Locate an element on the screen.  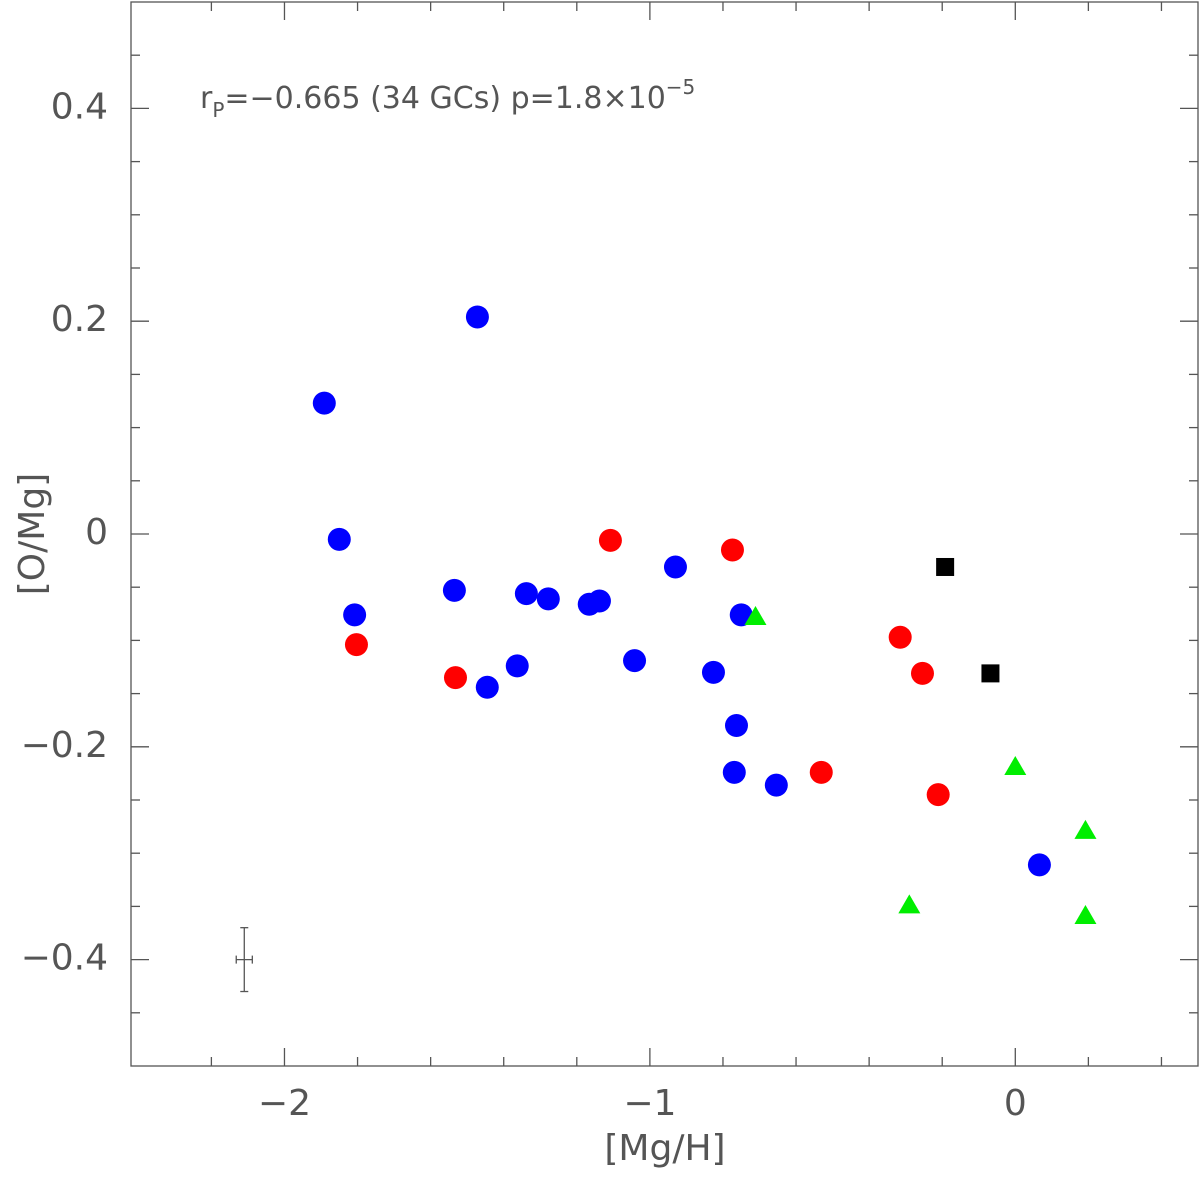
y-tick-label: −0.2 is located at coordinates (64, 745).